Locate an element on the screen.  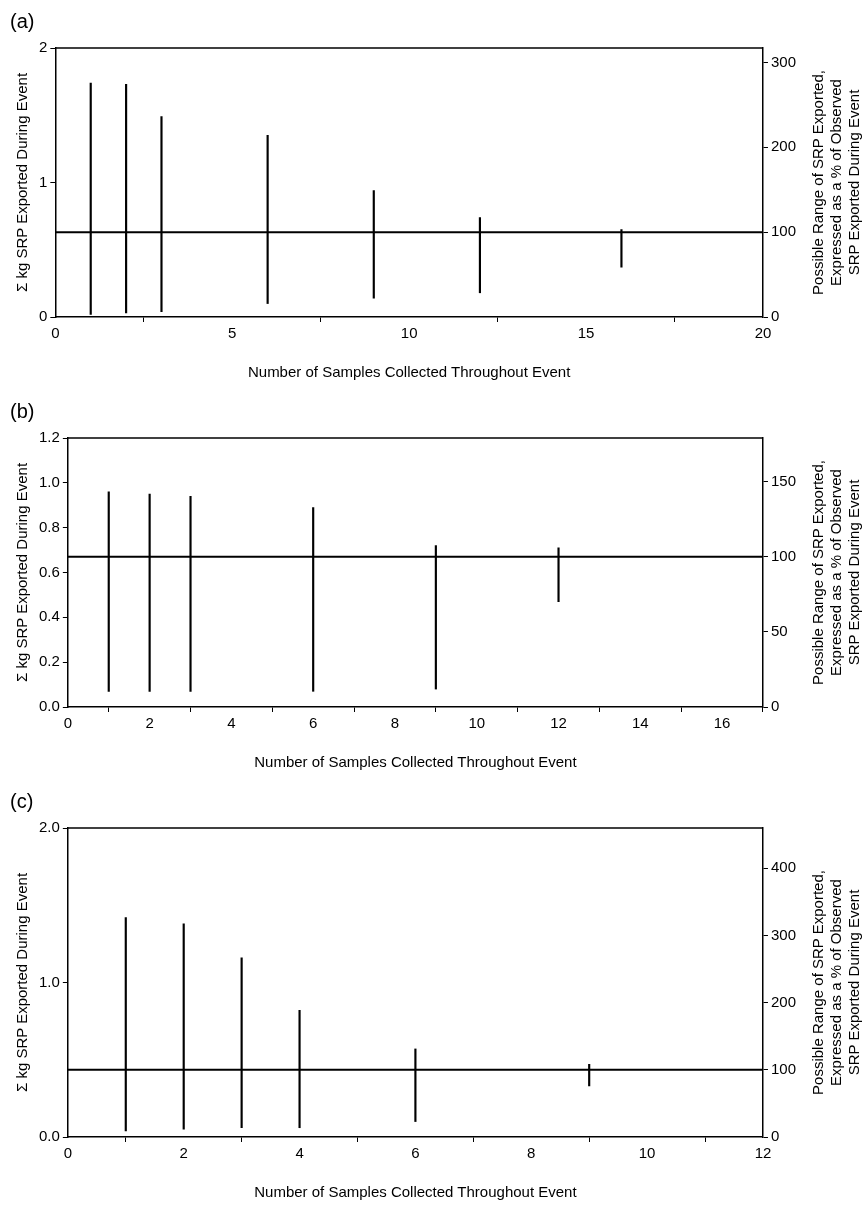
y-tick-label: 0 is located at coordinates (43, 316).